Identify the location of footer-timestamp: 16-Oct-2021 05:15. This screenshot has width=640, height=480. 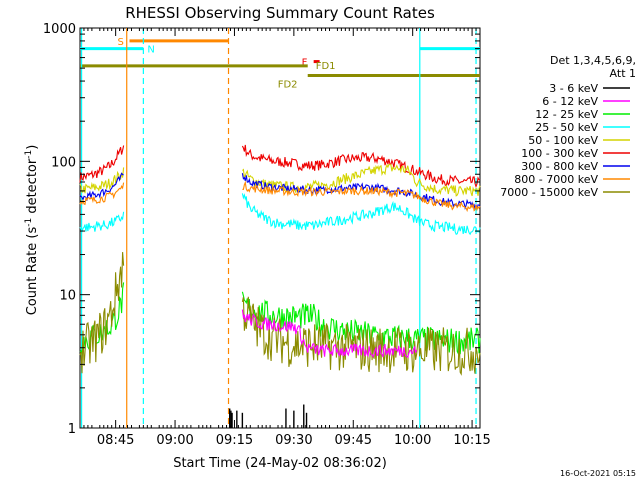
(598, 473).